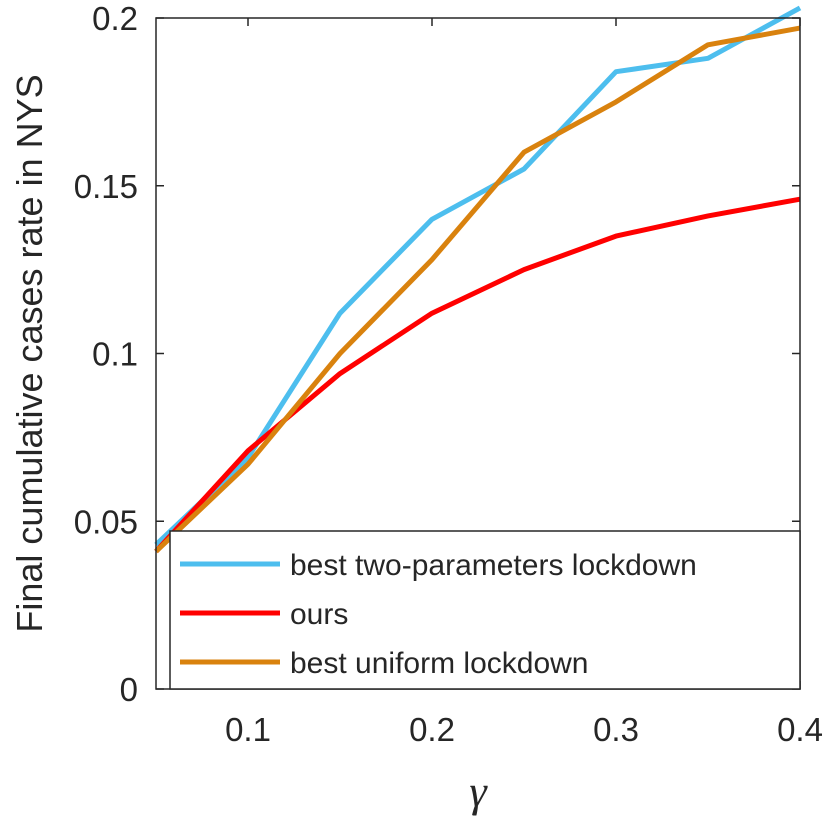  What do you see at coordinates (439, 663) in the screenshot?
I see `legend-entry-2: best uniform lockdown` at bounding box center [439, 663].